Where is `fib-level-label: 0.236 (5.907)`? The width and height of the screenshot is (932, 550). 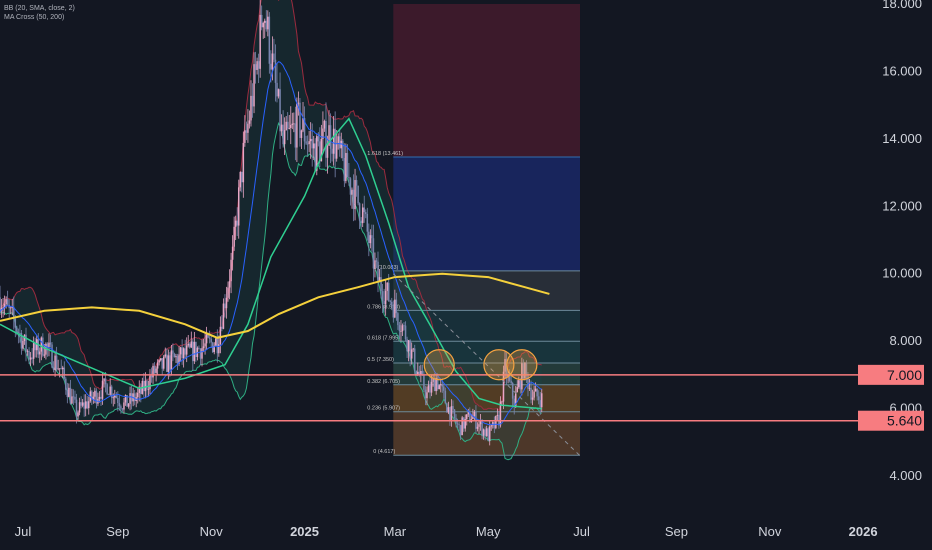 fib-level-label: 0.236 (5.907) is located at coordinates (383, 409).